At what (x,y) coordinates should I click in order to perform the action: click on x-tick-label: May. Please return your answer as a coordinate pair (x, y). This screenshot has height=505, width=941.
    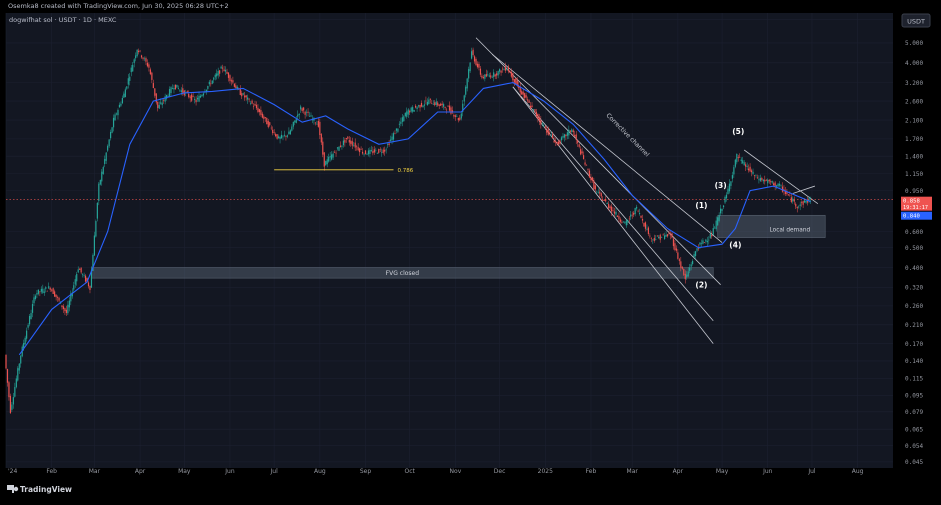
    Looking at the image, I should click on (722, 471).